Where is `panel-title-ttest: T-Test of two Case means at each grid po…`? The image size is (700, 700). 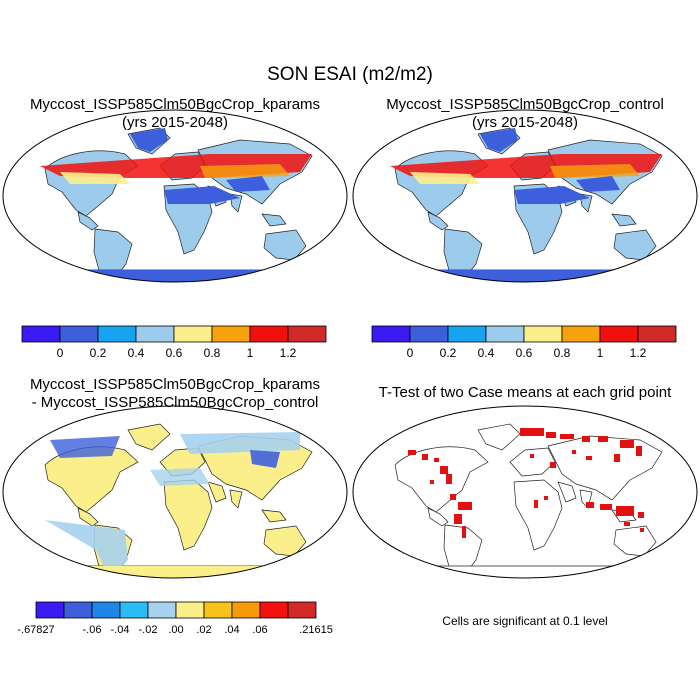
panel-title-ttest: T-Test of two Case means at each grid po… is located at coordinates (525, 393).